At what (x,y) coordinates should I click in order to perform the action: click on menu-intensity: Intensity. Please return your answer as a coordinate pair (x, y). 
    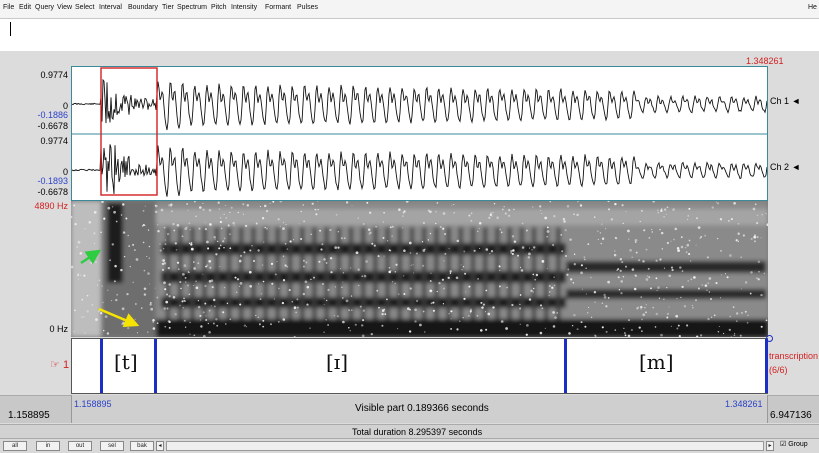
    Looking at the image, I should click on (244, 7).